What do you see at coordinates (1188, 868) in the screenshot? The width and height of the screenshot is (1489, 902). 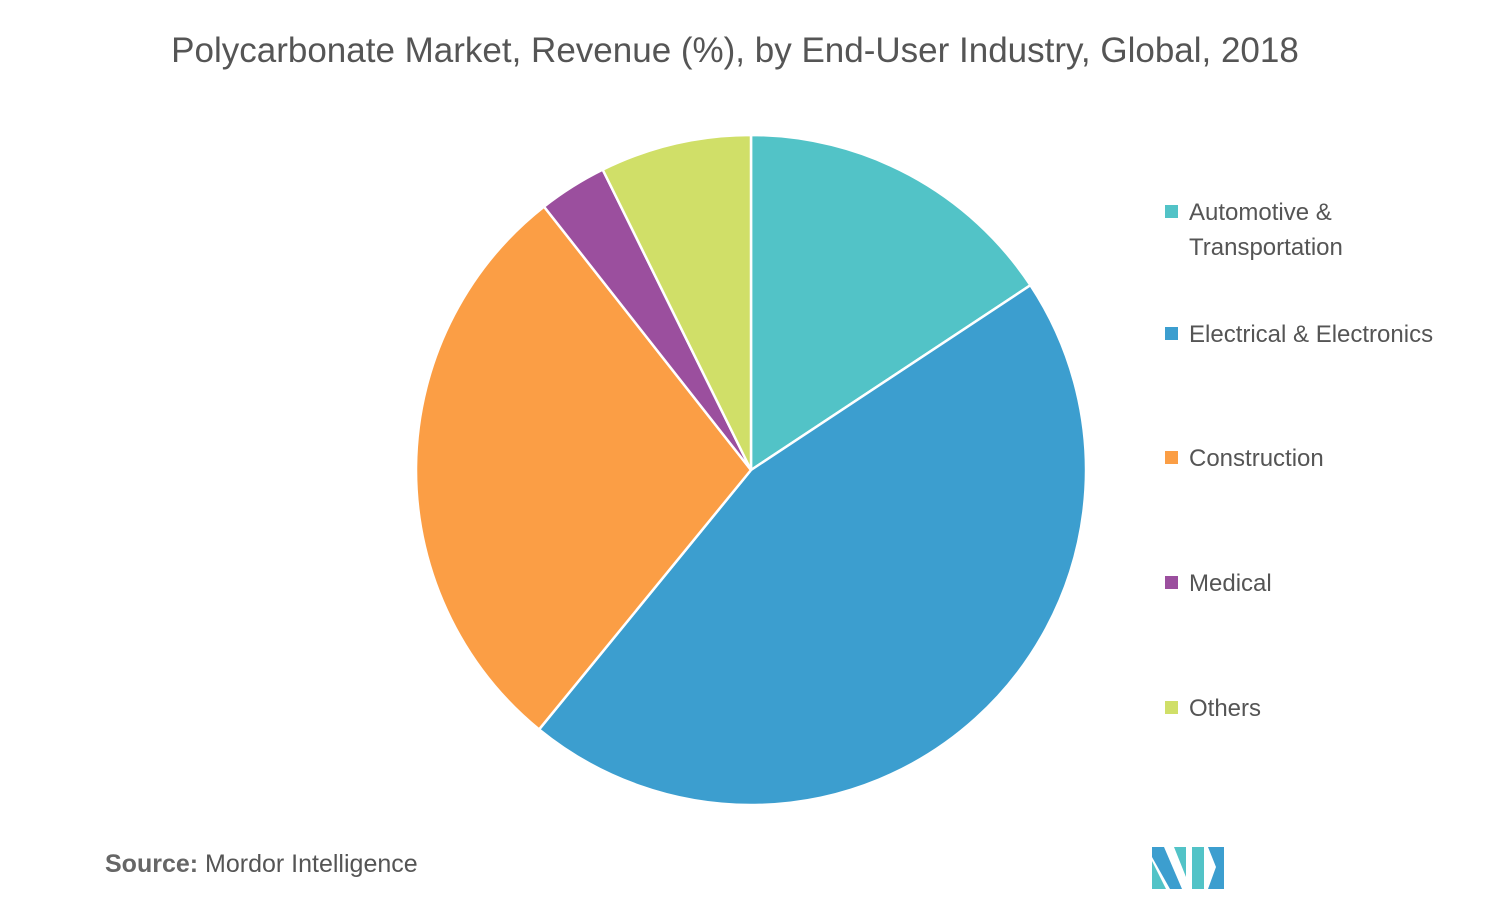 I see `mordor-logo-icon` at bounding box center [1188, 868].